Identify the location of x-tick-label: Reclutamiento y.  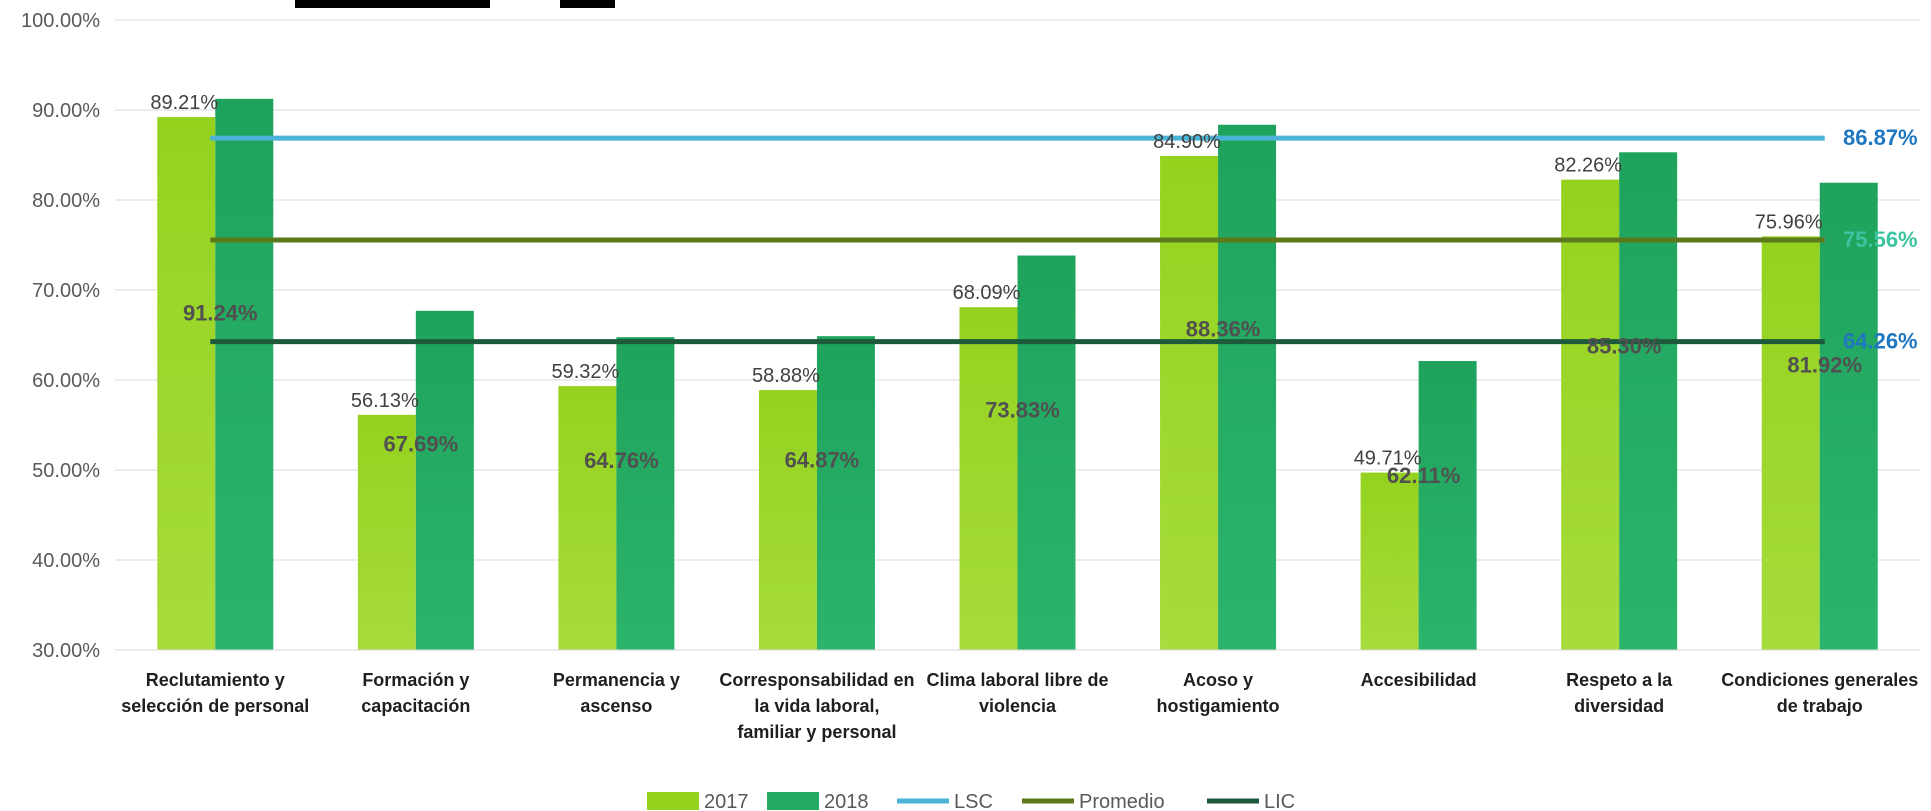
(215, 680).